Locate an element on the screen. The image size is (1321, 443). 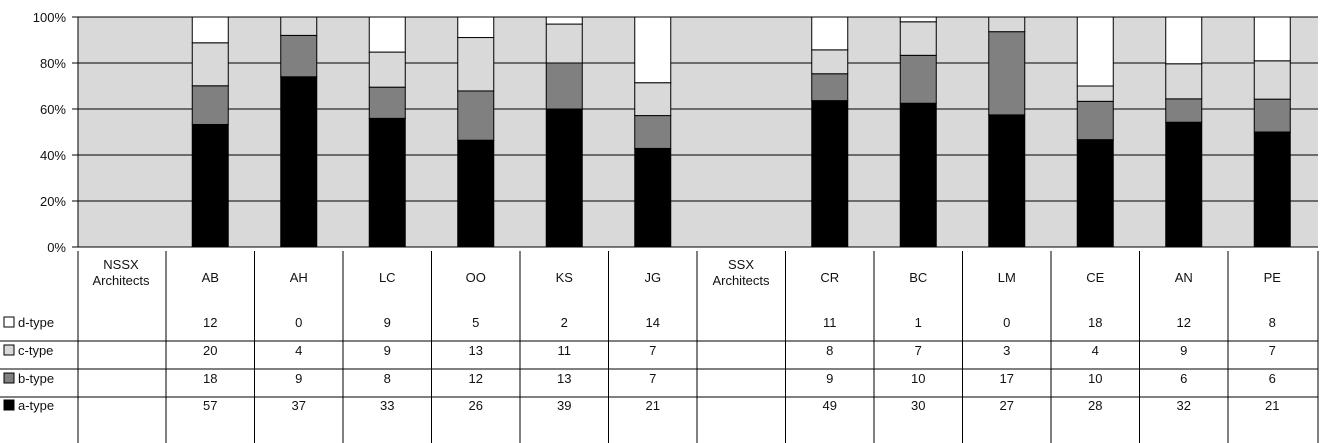
data-label-ab-d-type: 12 is located at coordinates (210, 322).